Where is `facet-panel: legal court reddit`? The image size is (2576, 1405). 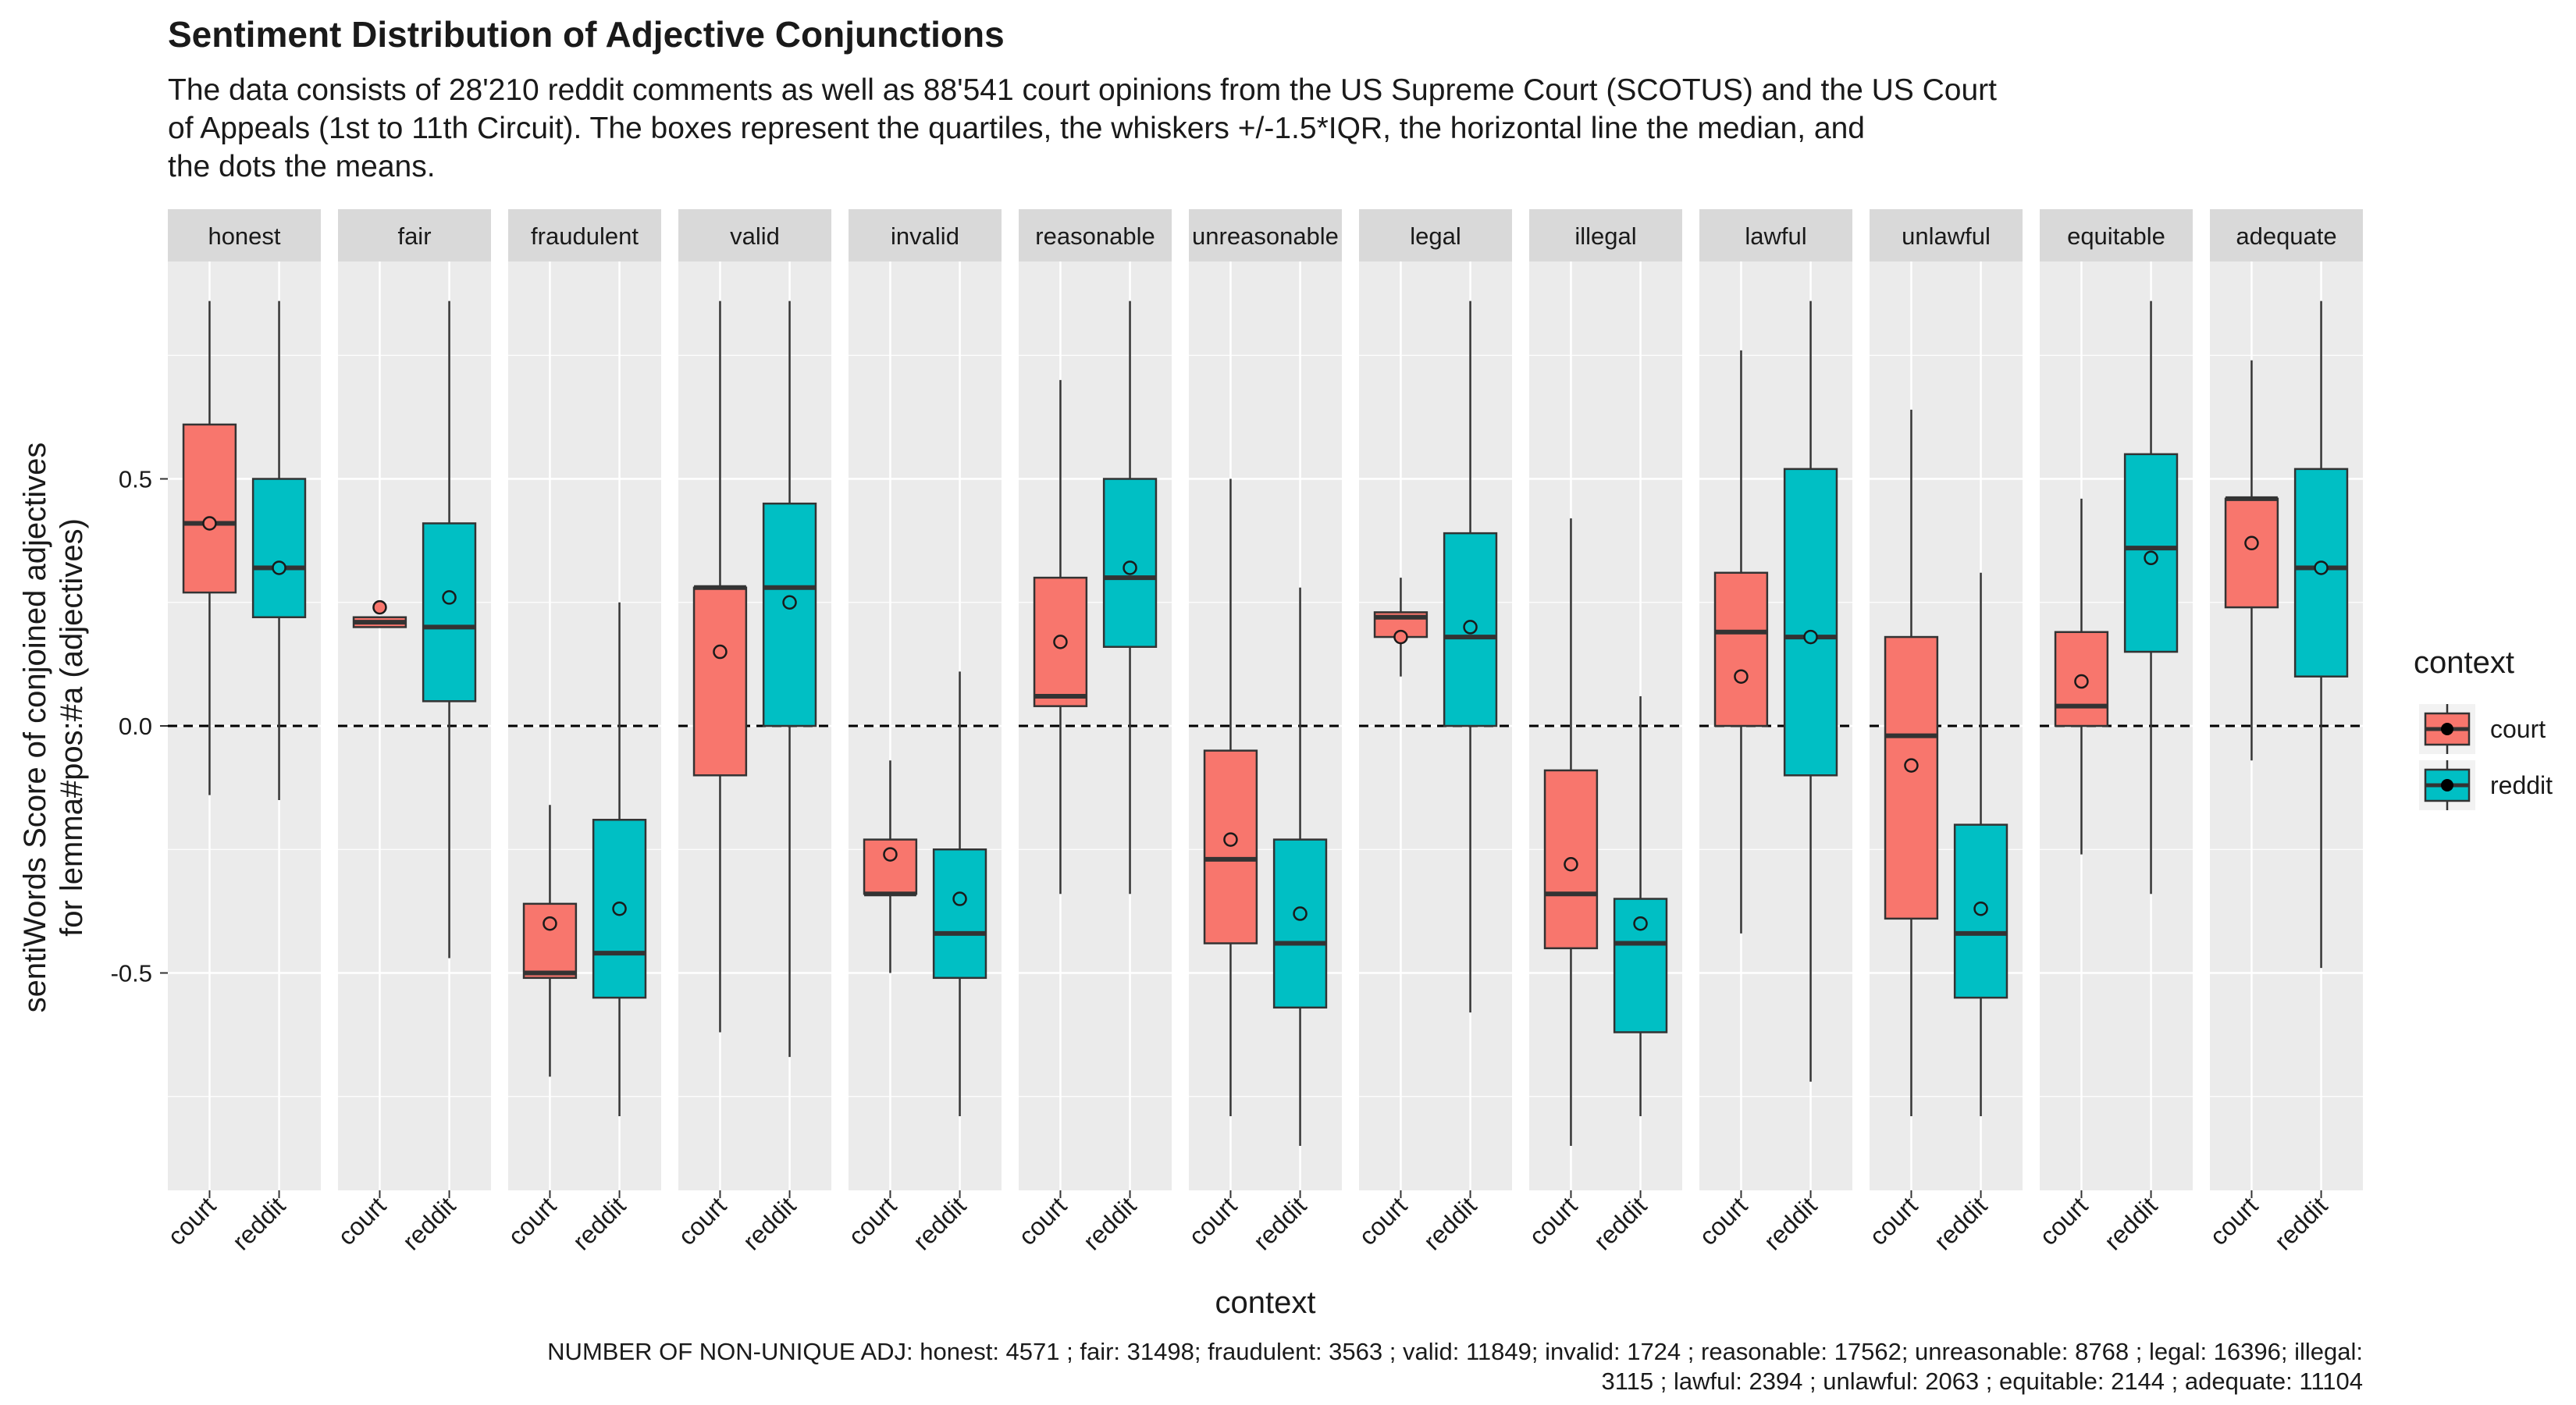 facet-panel: legal court reddit is located at coordinates (1433, 732).